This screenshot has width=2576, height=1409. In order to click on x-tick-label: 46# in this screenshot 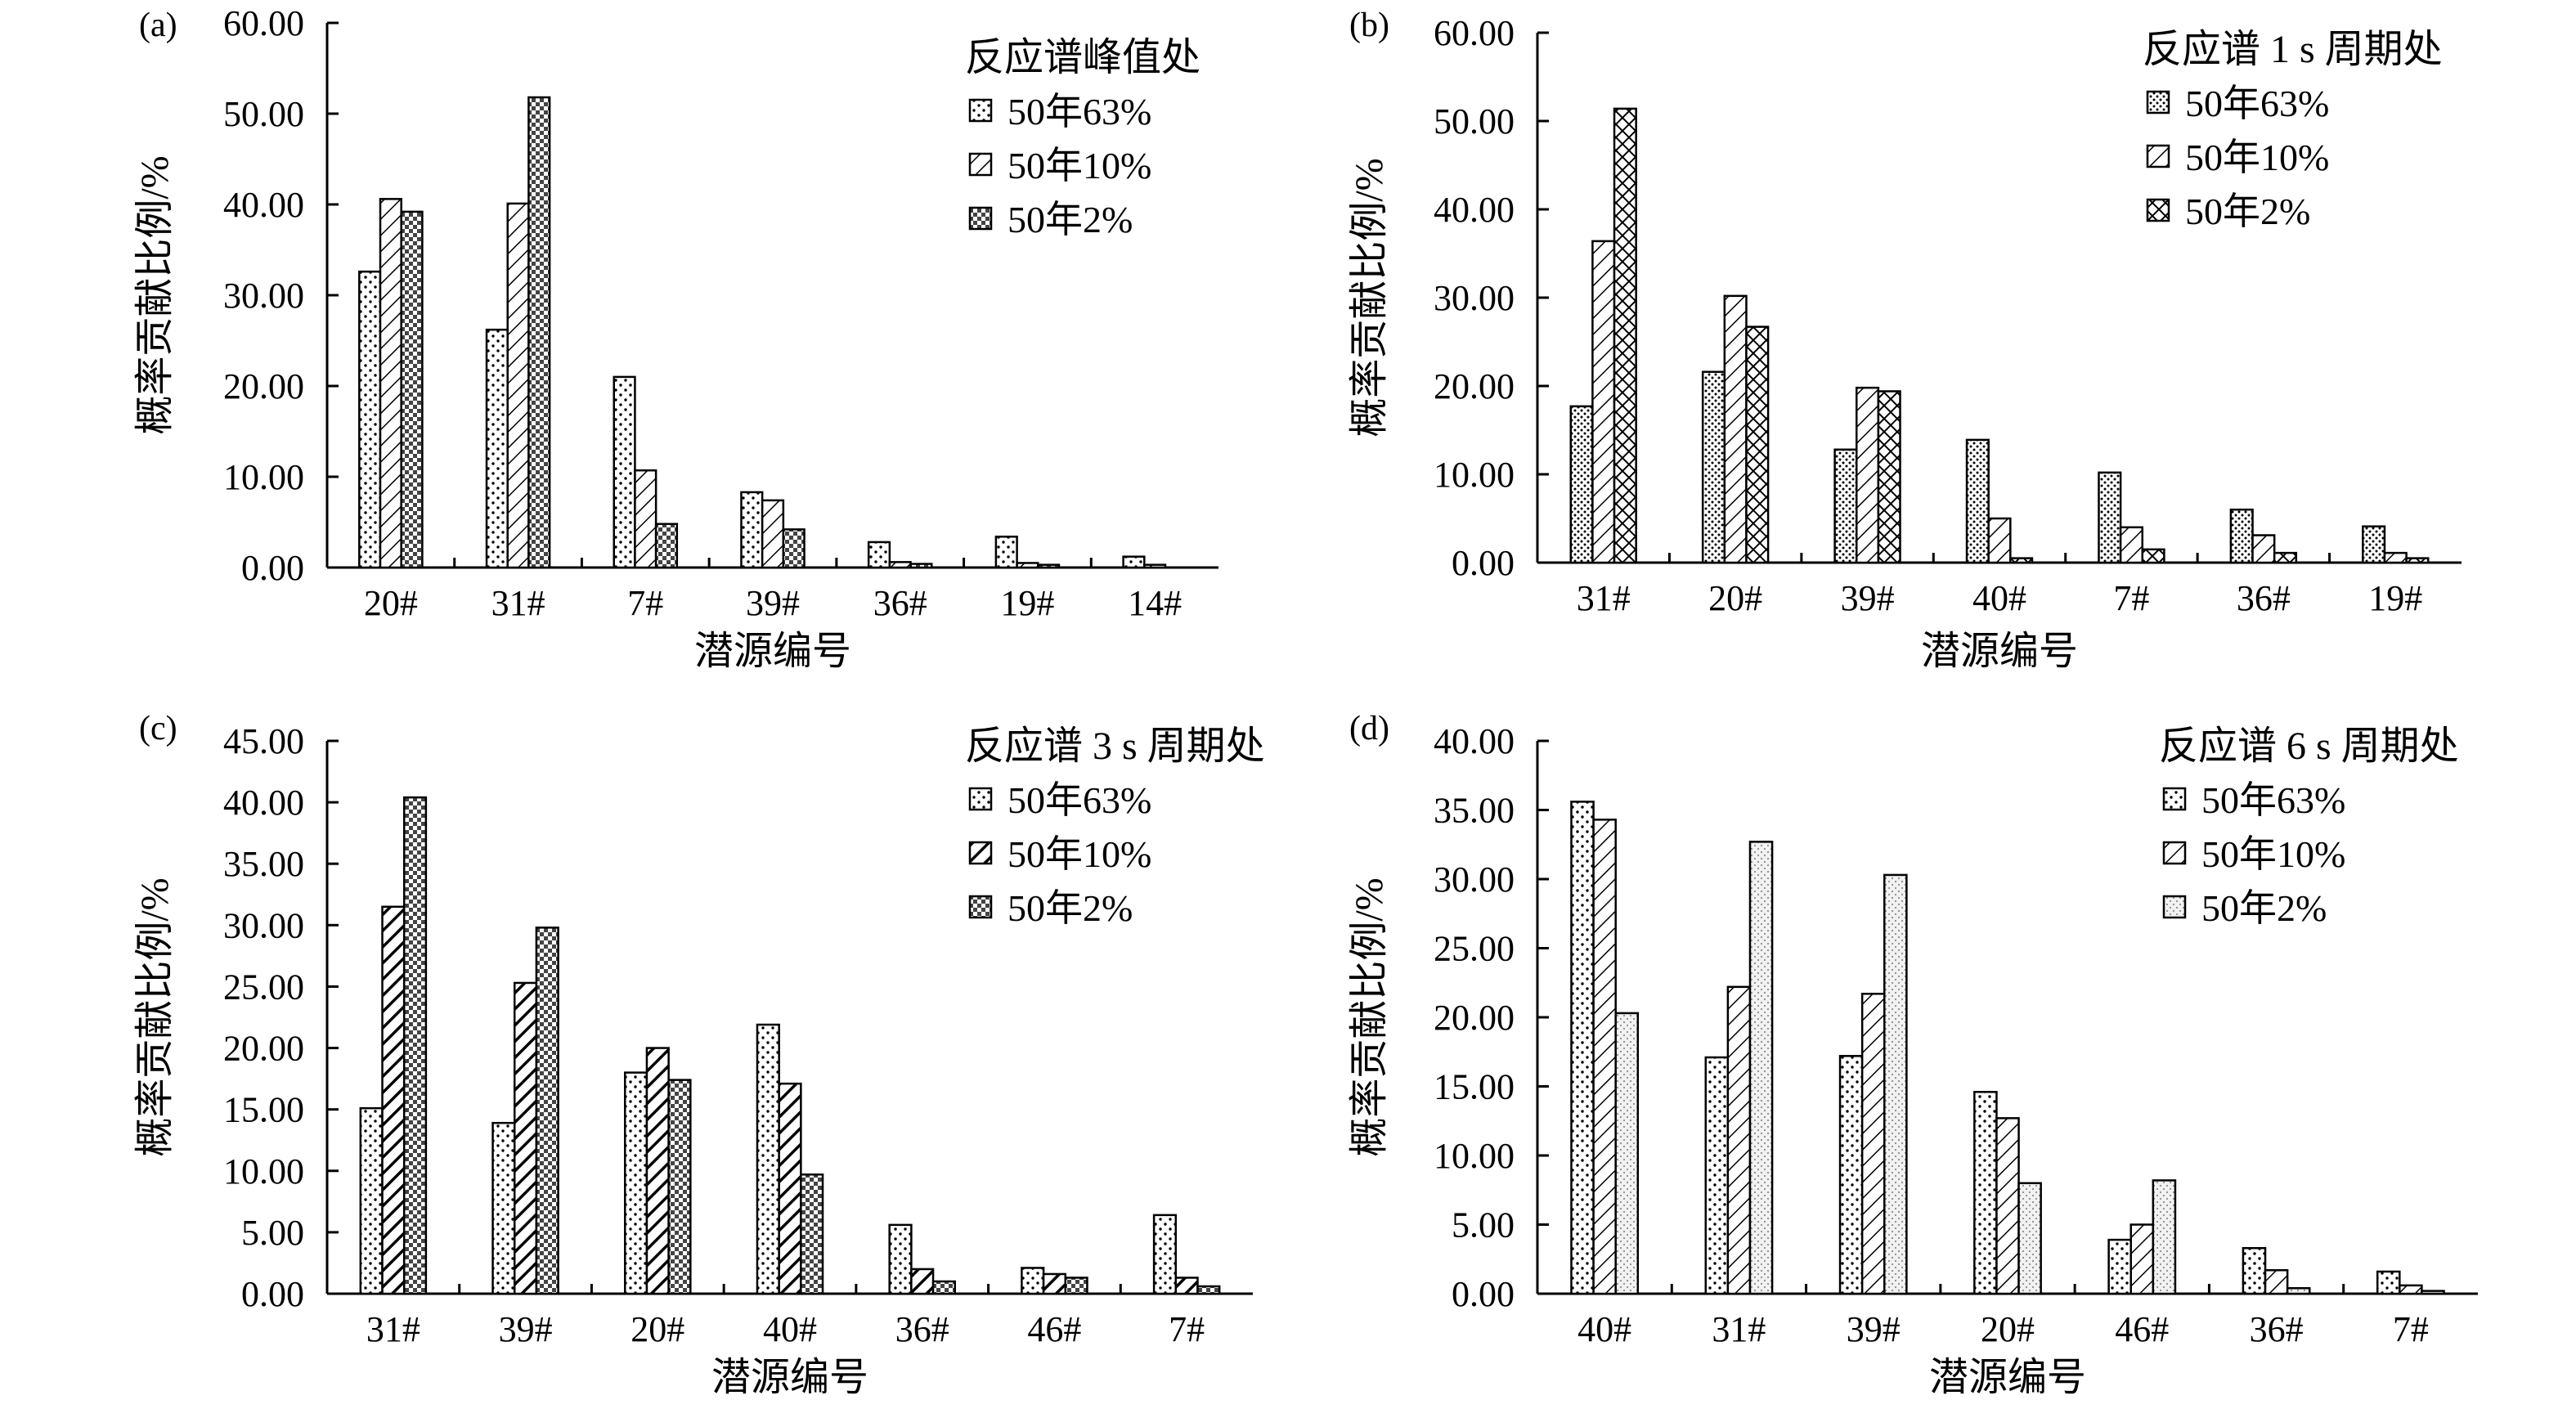, I will do `click(2142, 1329)`.